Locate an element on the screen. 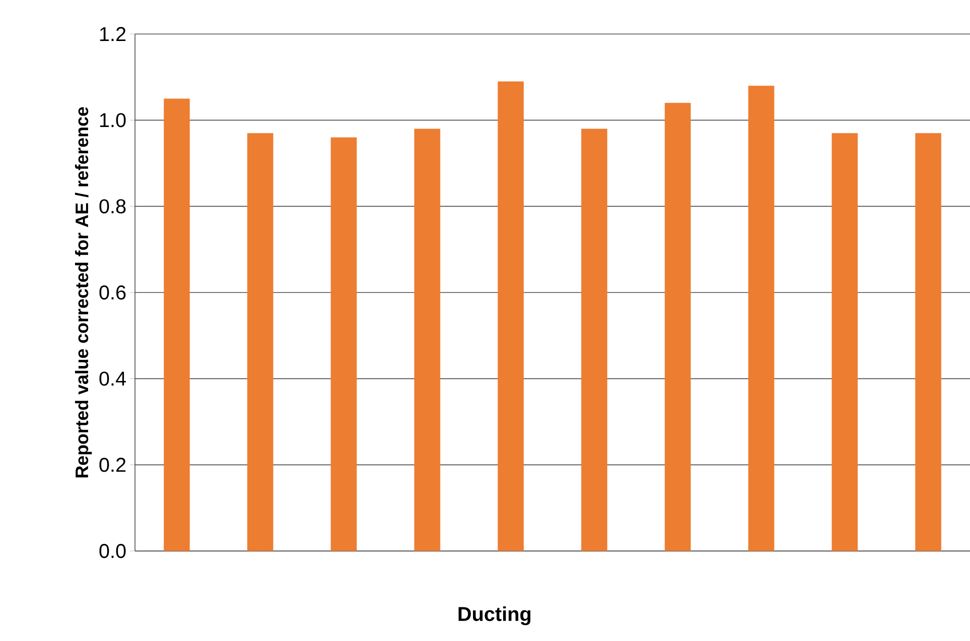 The width and height of the screenshot is (970, 641). y-tick-label: 1.0 is located at coordinates (113, 120).